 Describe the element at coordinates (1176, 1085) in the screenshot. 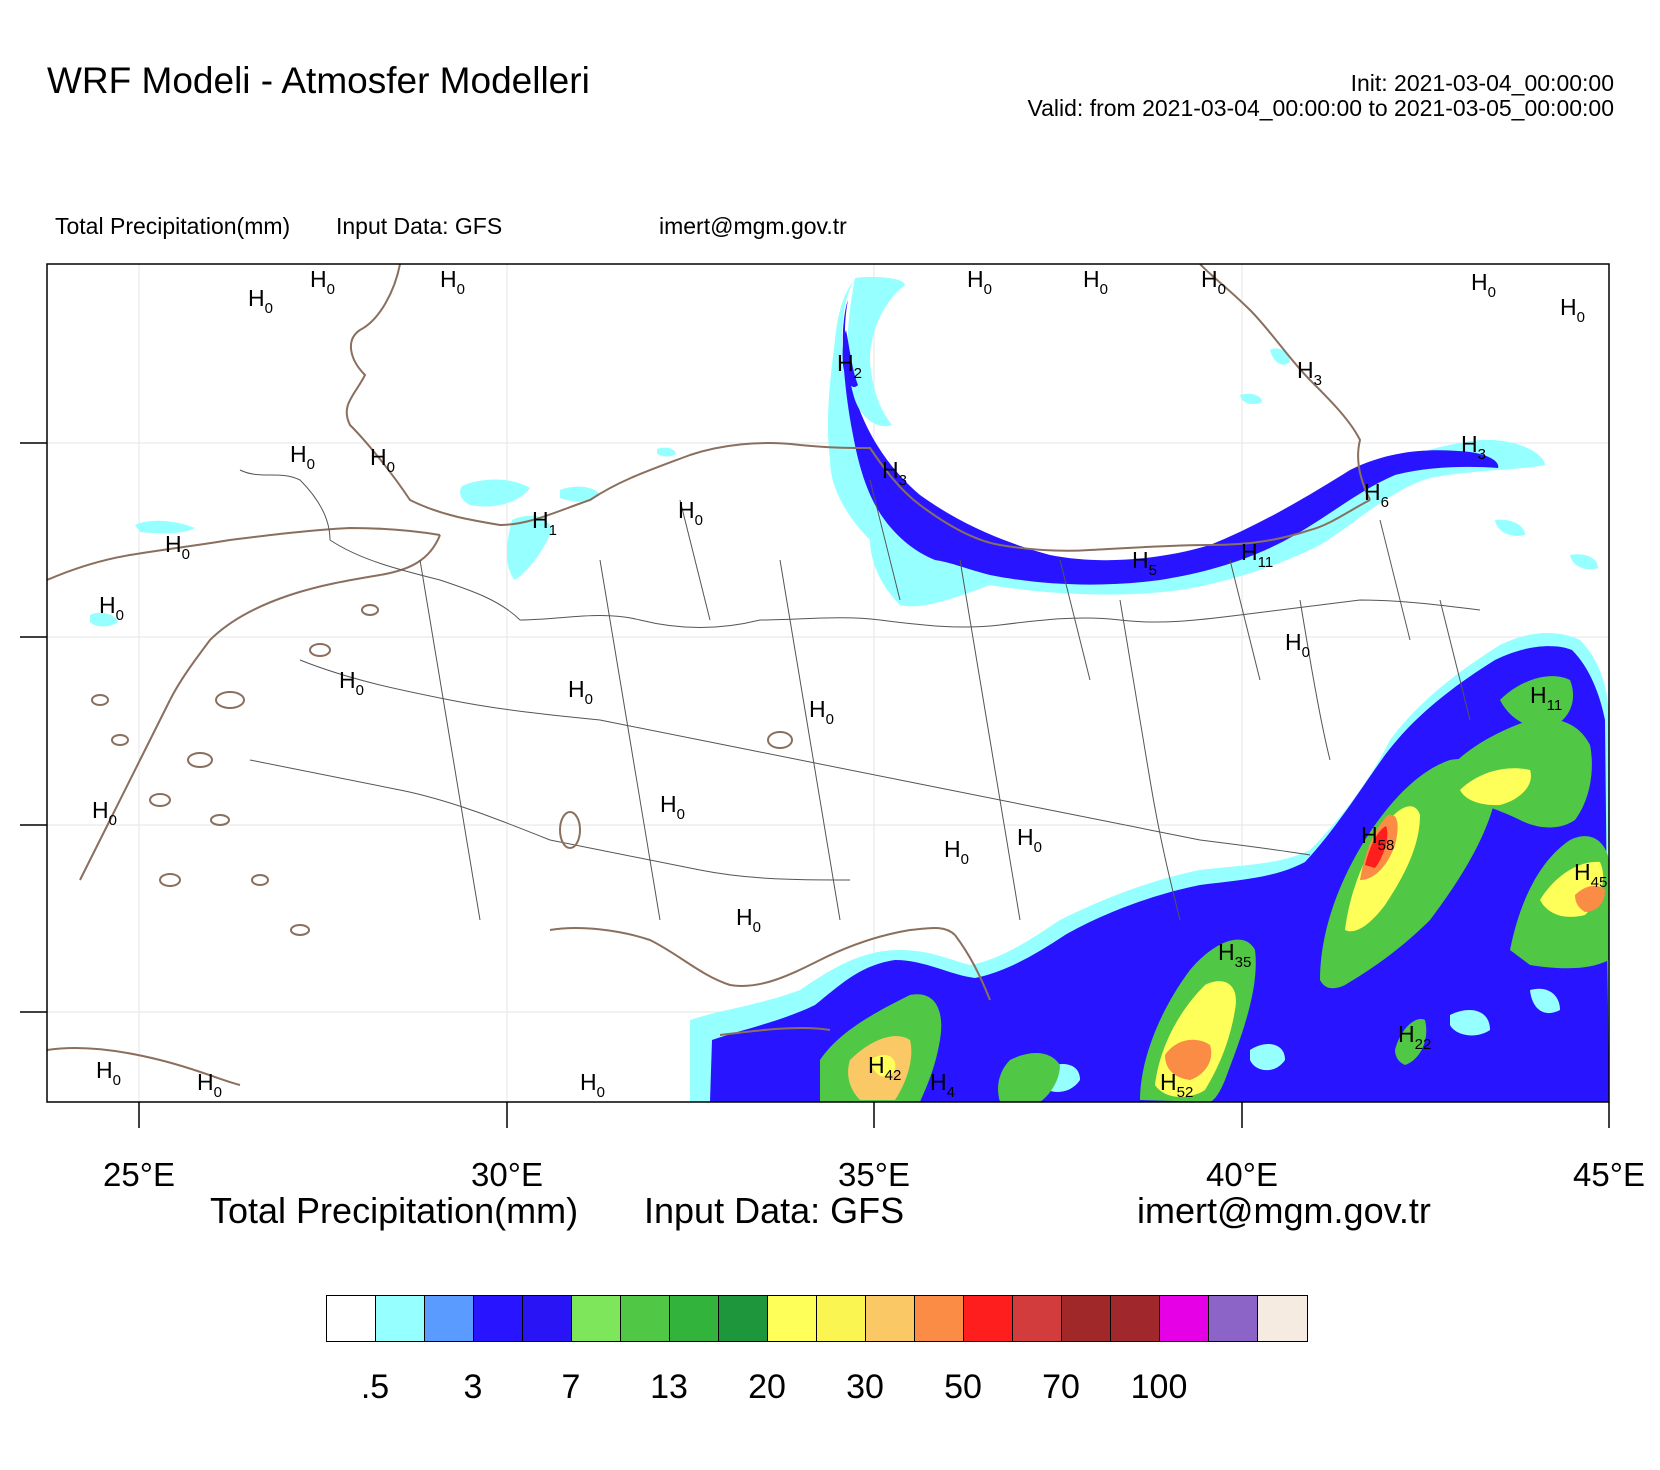

I see `high-marker-label: H52` at that location.